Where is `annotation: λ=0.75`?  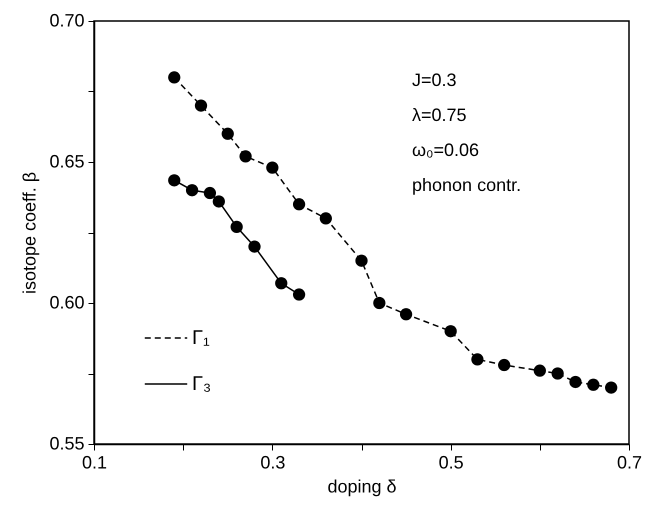 annotation: λ=0.75 is located at coordinates (439, 115).